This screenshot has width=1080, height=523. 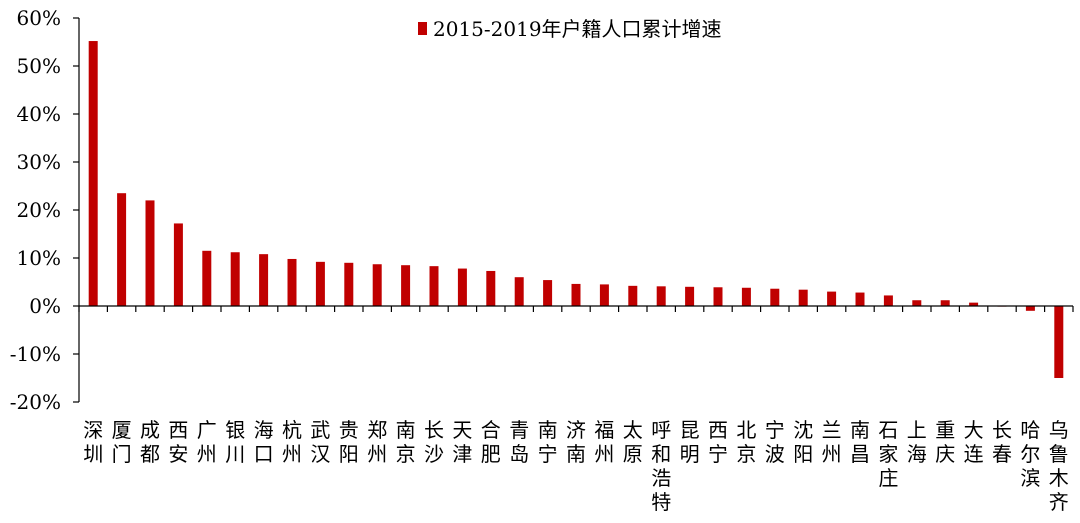 I want to click on legend-swatch, so click(x=422, y=28).